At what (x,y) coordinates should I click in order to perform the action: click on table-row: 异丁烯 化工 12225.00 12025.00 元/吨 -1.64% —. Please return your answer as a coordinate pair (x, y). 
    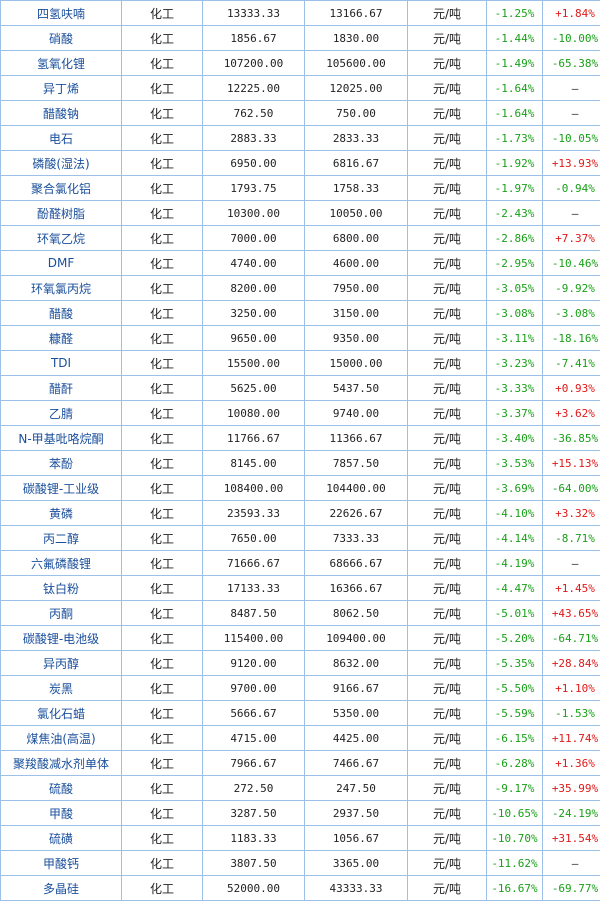
    Looking at the image, I should click on (300, 88).